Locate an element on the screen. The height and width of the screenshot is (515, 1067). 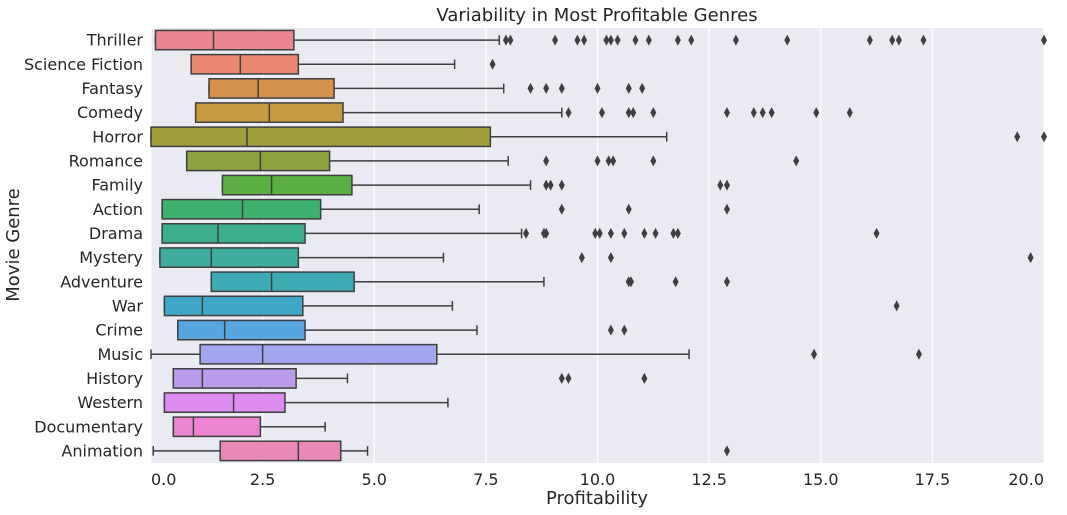
box-comedy is located at coordinates (523, 112).